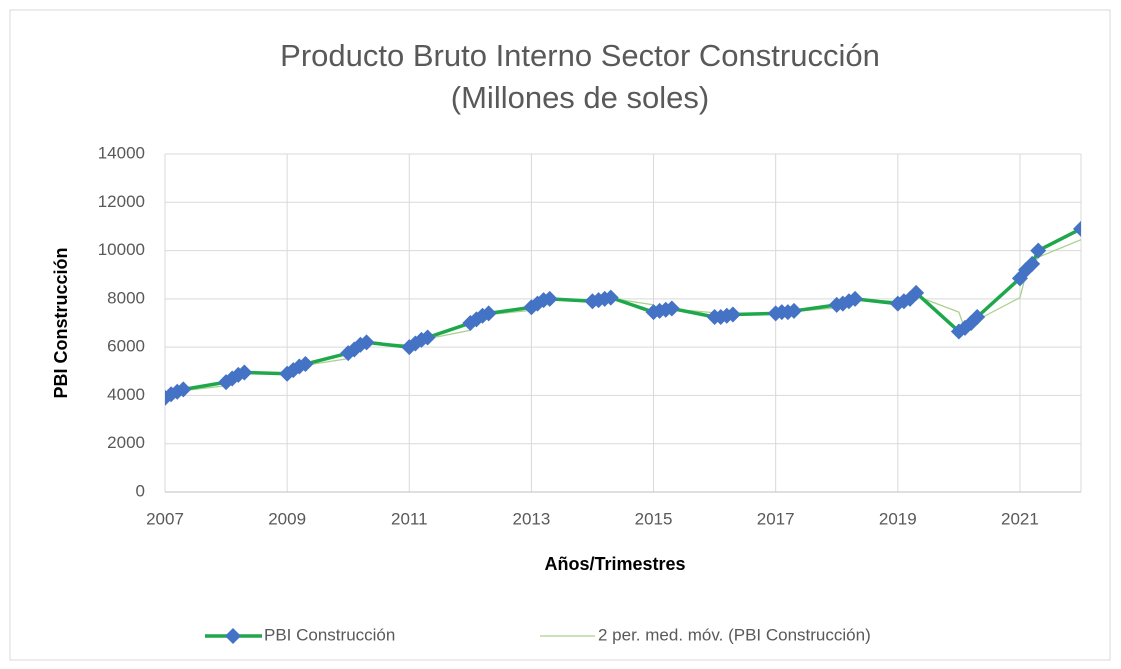 Image resolution: width=1121 pixels, height=669 pixels. Describe the element at coordinates (121, 201) in the screenshot. I see `y-tick-label: 12000` at that location.